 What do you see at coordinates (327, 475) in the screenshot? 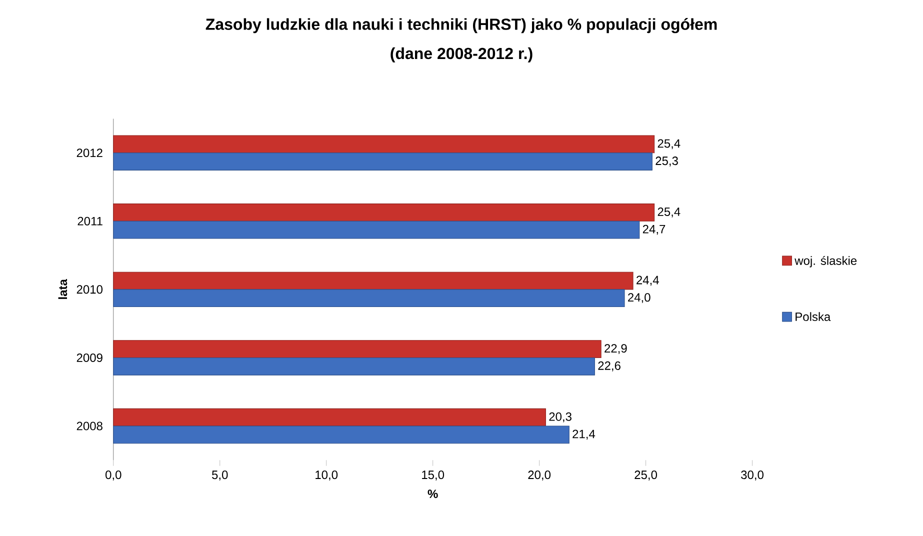
I see `x-tick-label: 10,0` at bounding box center [327, 475].